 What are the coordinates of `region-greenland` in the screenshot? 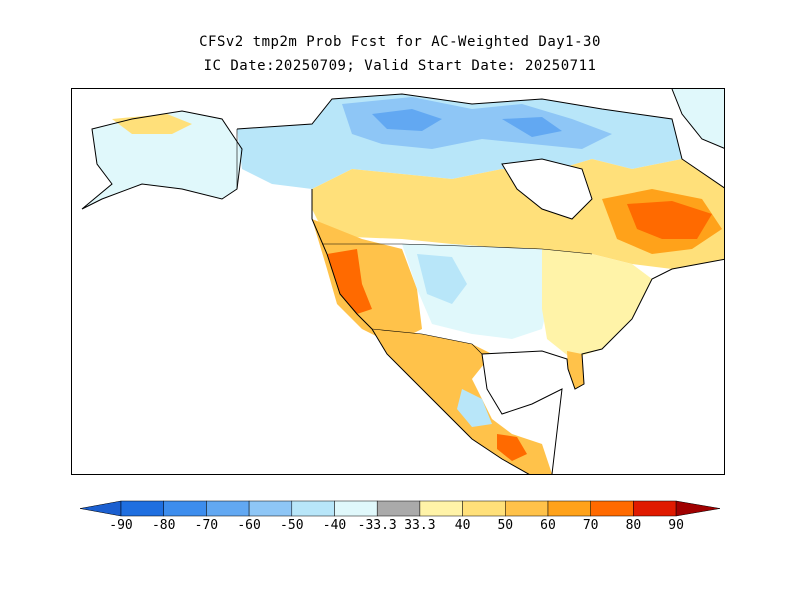 It's located at (698, 119).